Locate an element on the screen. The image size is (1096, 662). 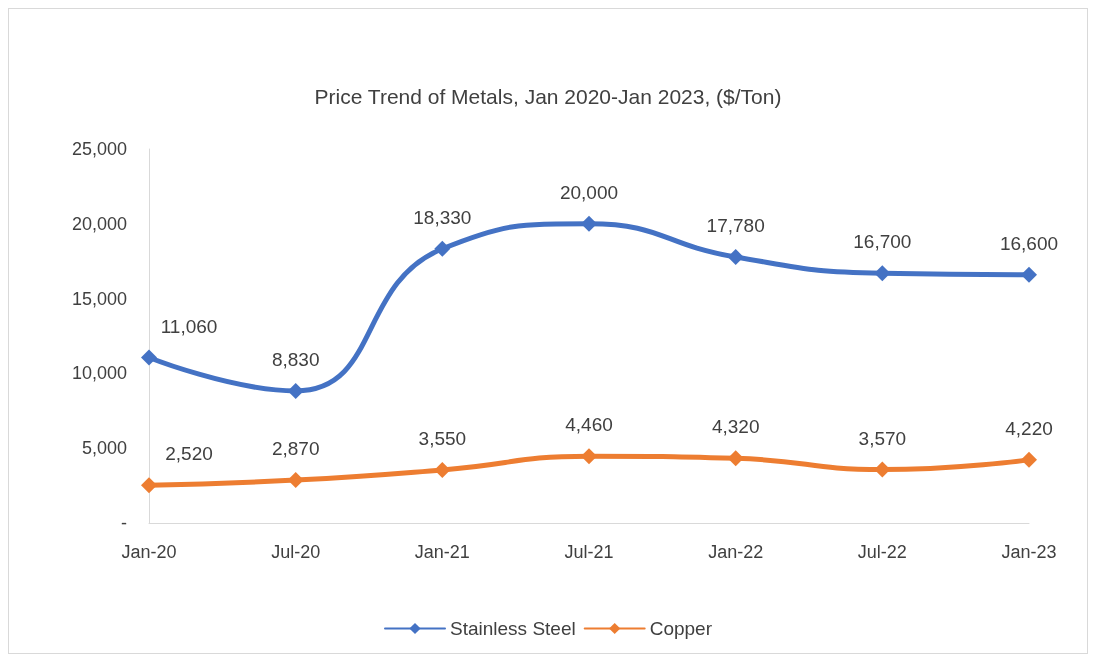
data-label: 11,060 is located at coordinates (189, 326).